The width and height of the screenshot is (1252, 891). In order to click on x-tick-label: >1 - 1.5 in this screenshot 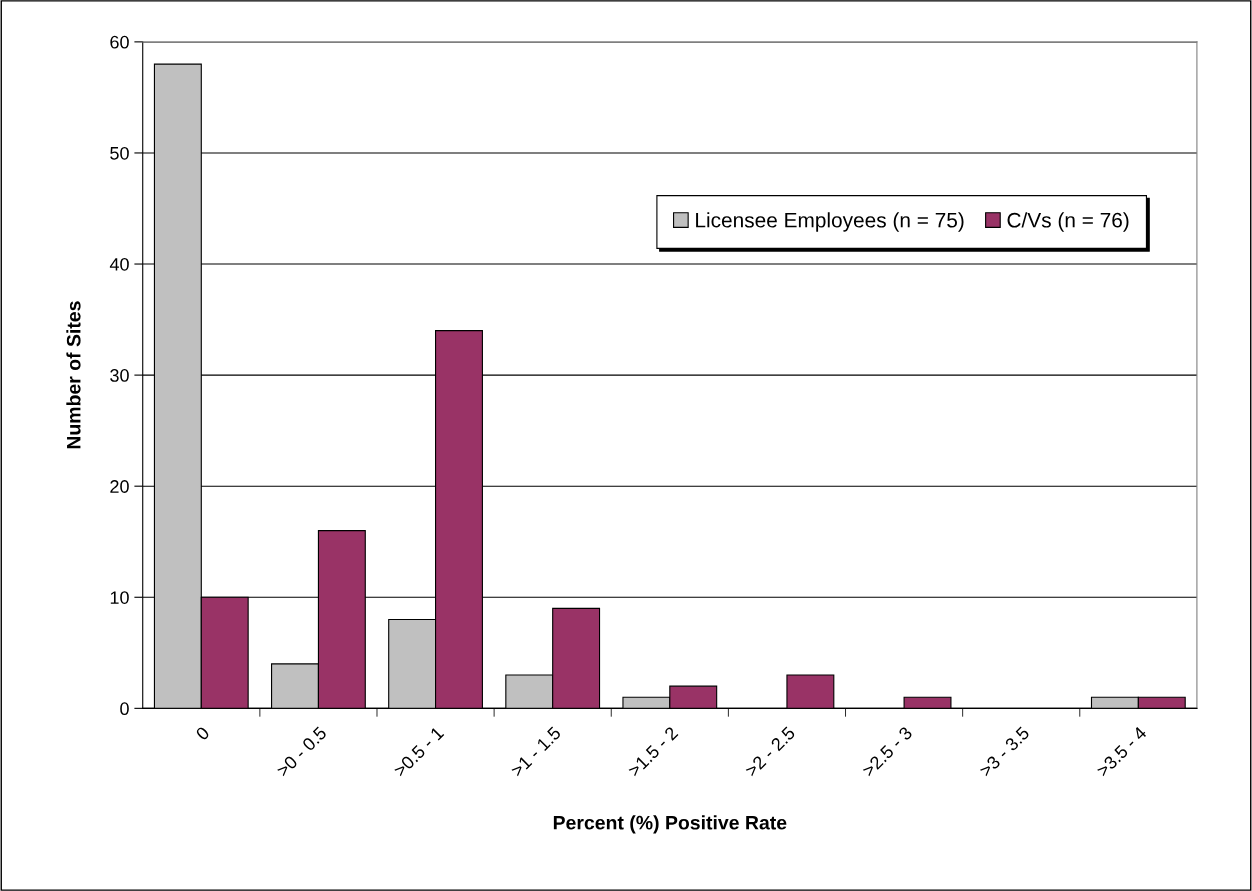, I will do `click(536, 752)`.